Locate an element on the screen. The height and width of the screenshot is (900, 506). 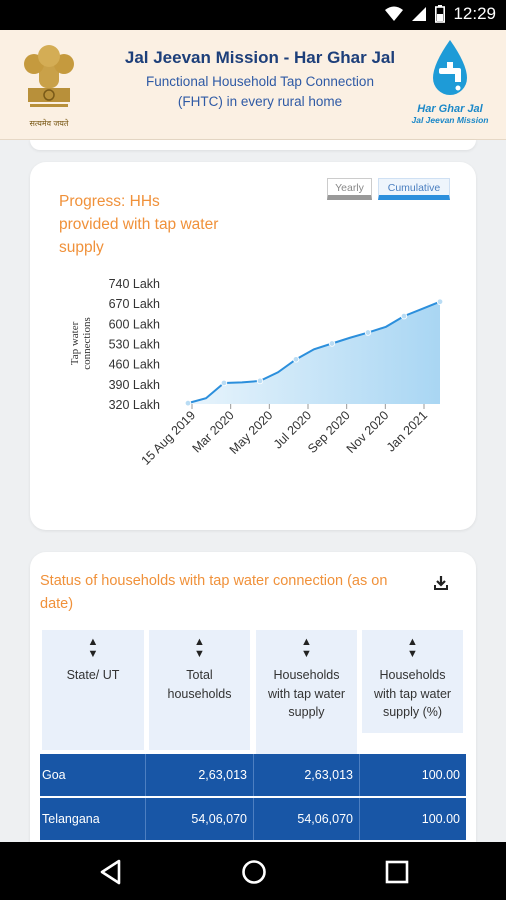
header-title: Jal Jeevan Mission - Har Ghar Jal is located at coordinates (260, 57).